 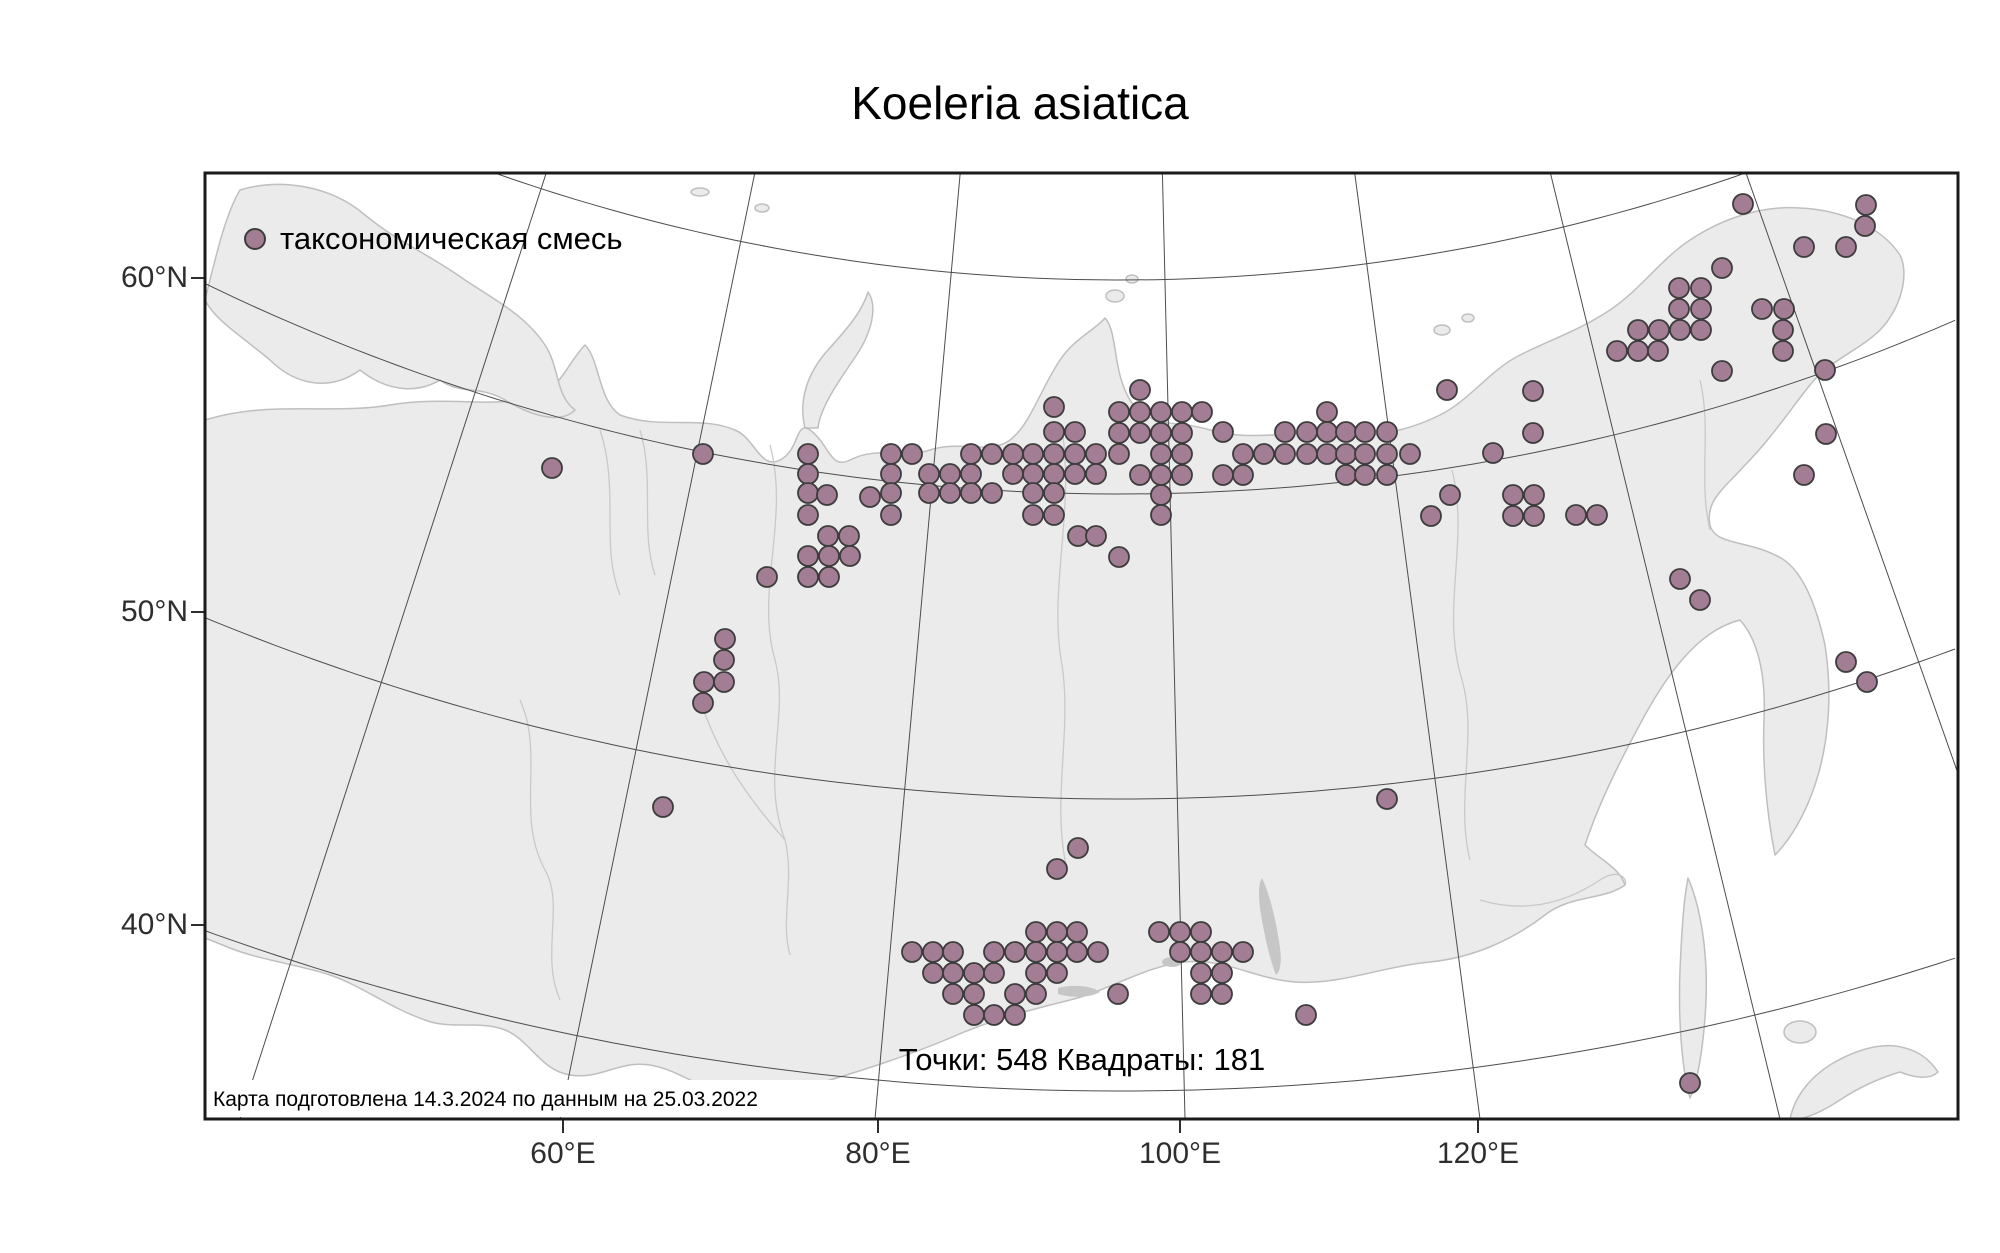 What do you see at coordinates (1082, 1059) in the screenshot?
I see `stats-text: Точки: 548 Квадраты: 181` at bounding box center [1082, 1059].